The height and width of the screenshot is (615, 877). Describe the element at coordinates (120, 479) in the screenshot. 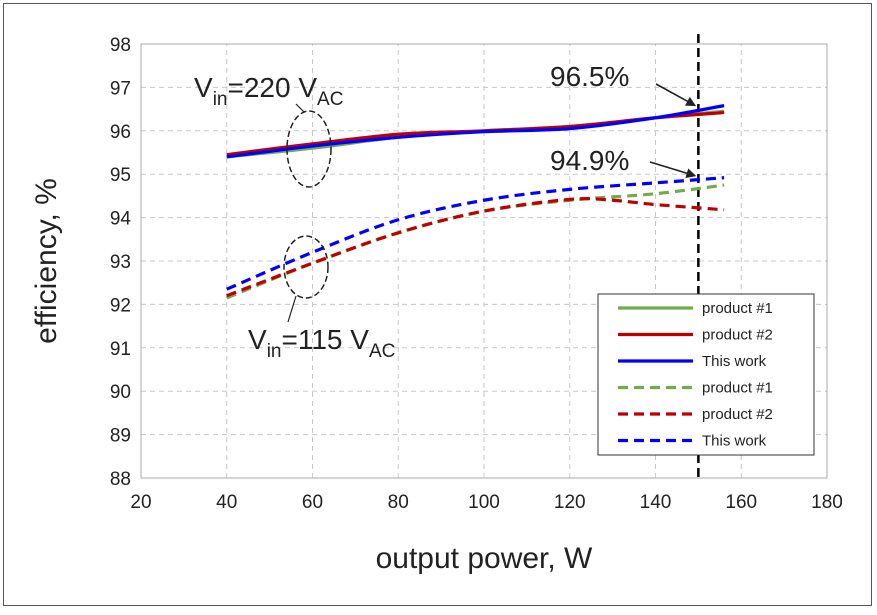

I see `y-tick-label: 88` at that location.